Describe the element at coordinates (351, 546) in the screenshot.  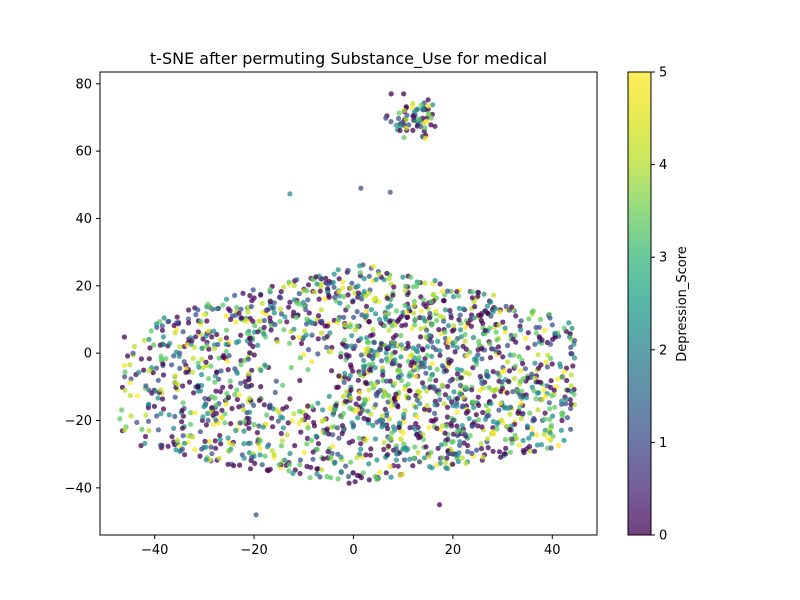
I see `x-axis: −40 −20 0 20 40` at that location.